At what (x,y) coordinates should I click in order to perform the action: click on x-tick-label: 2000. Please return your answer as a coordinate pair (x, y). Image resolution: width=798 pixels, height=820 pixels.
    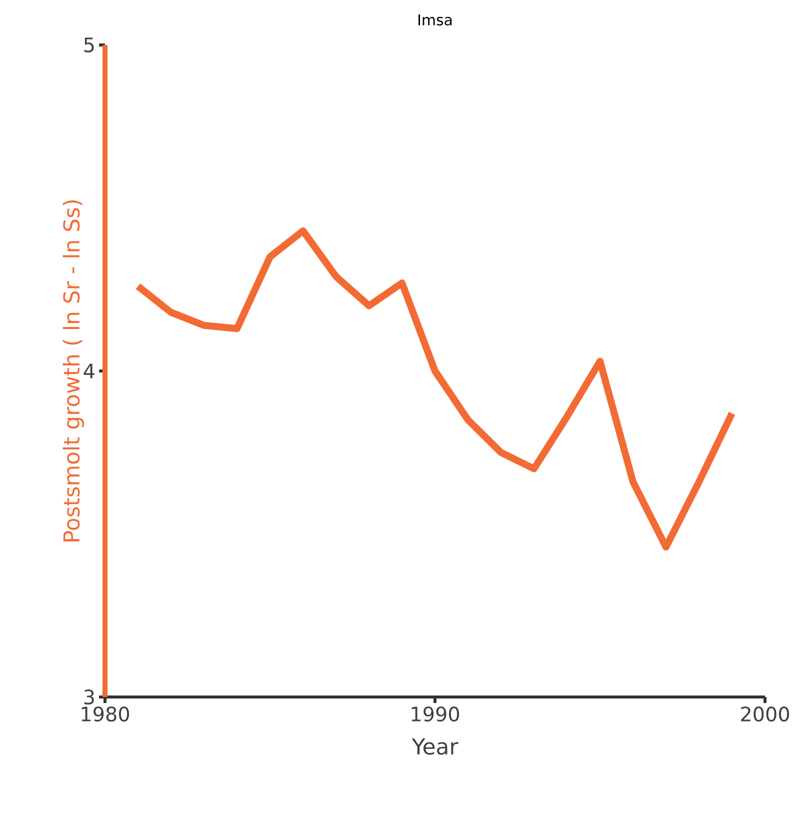
    Looking at the image, I should click on (765, 714).